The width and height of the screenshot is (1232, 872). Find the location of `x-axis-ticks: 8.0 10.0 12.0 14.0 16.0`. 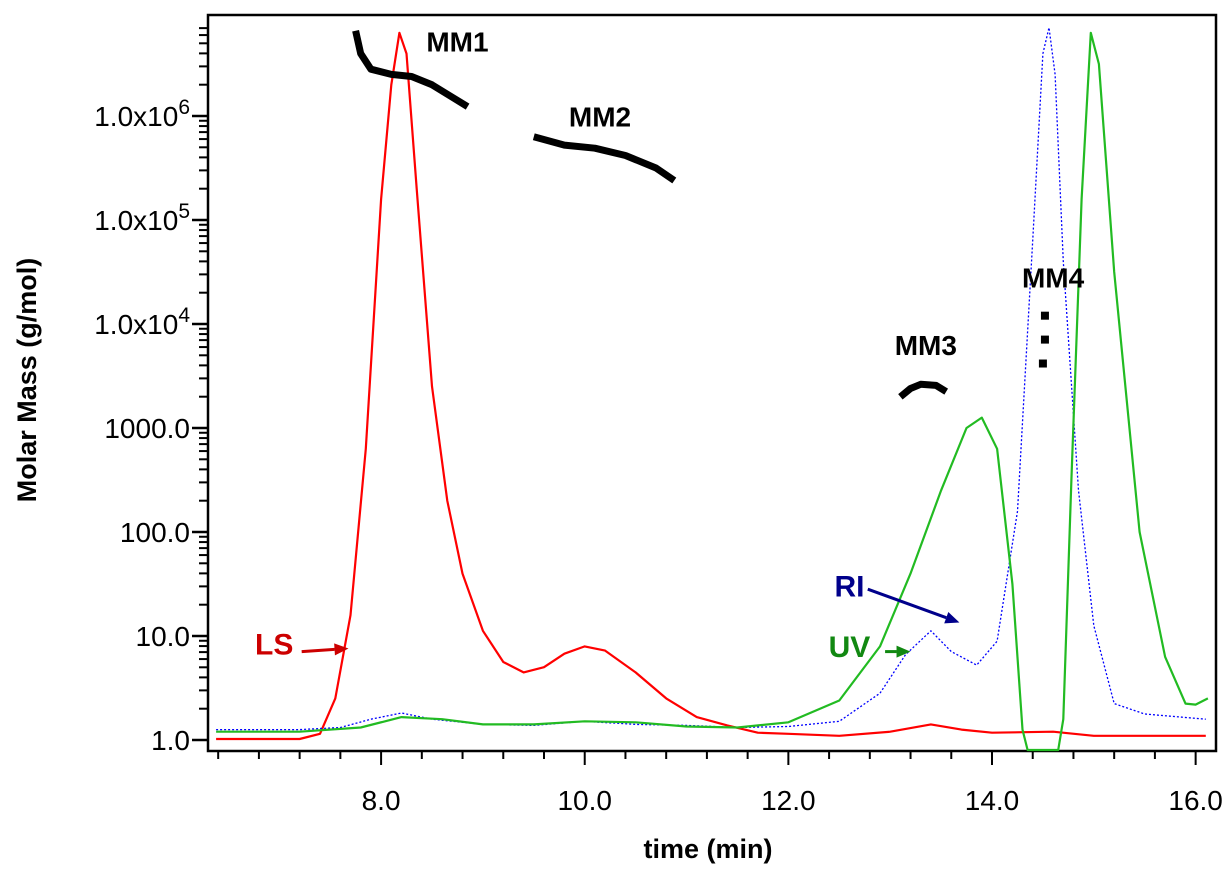

x-axis-ticks: 8.0 10.0 12.0 14.0 16.0 is located at coordinates (720, 783).